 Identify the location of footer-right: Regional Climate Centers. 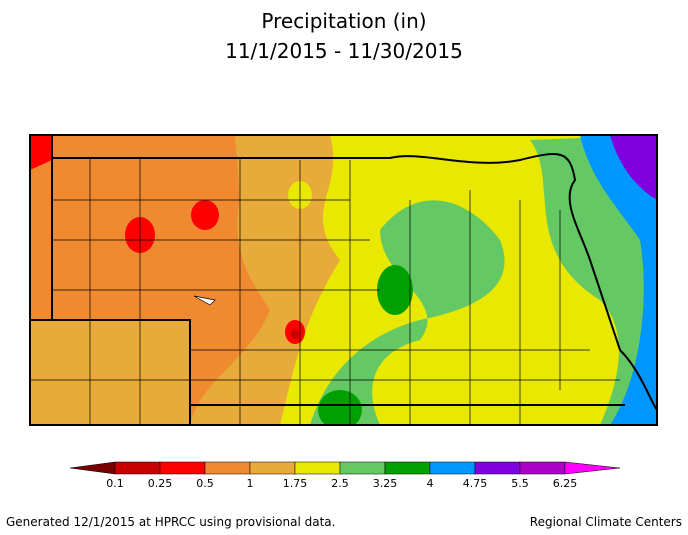
(606, 522).